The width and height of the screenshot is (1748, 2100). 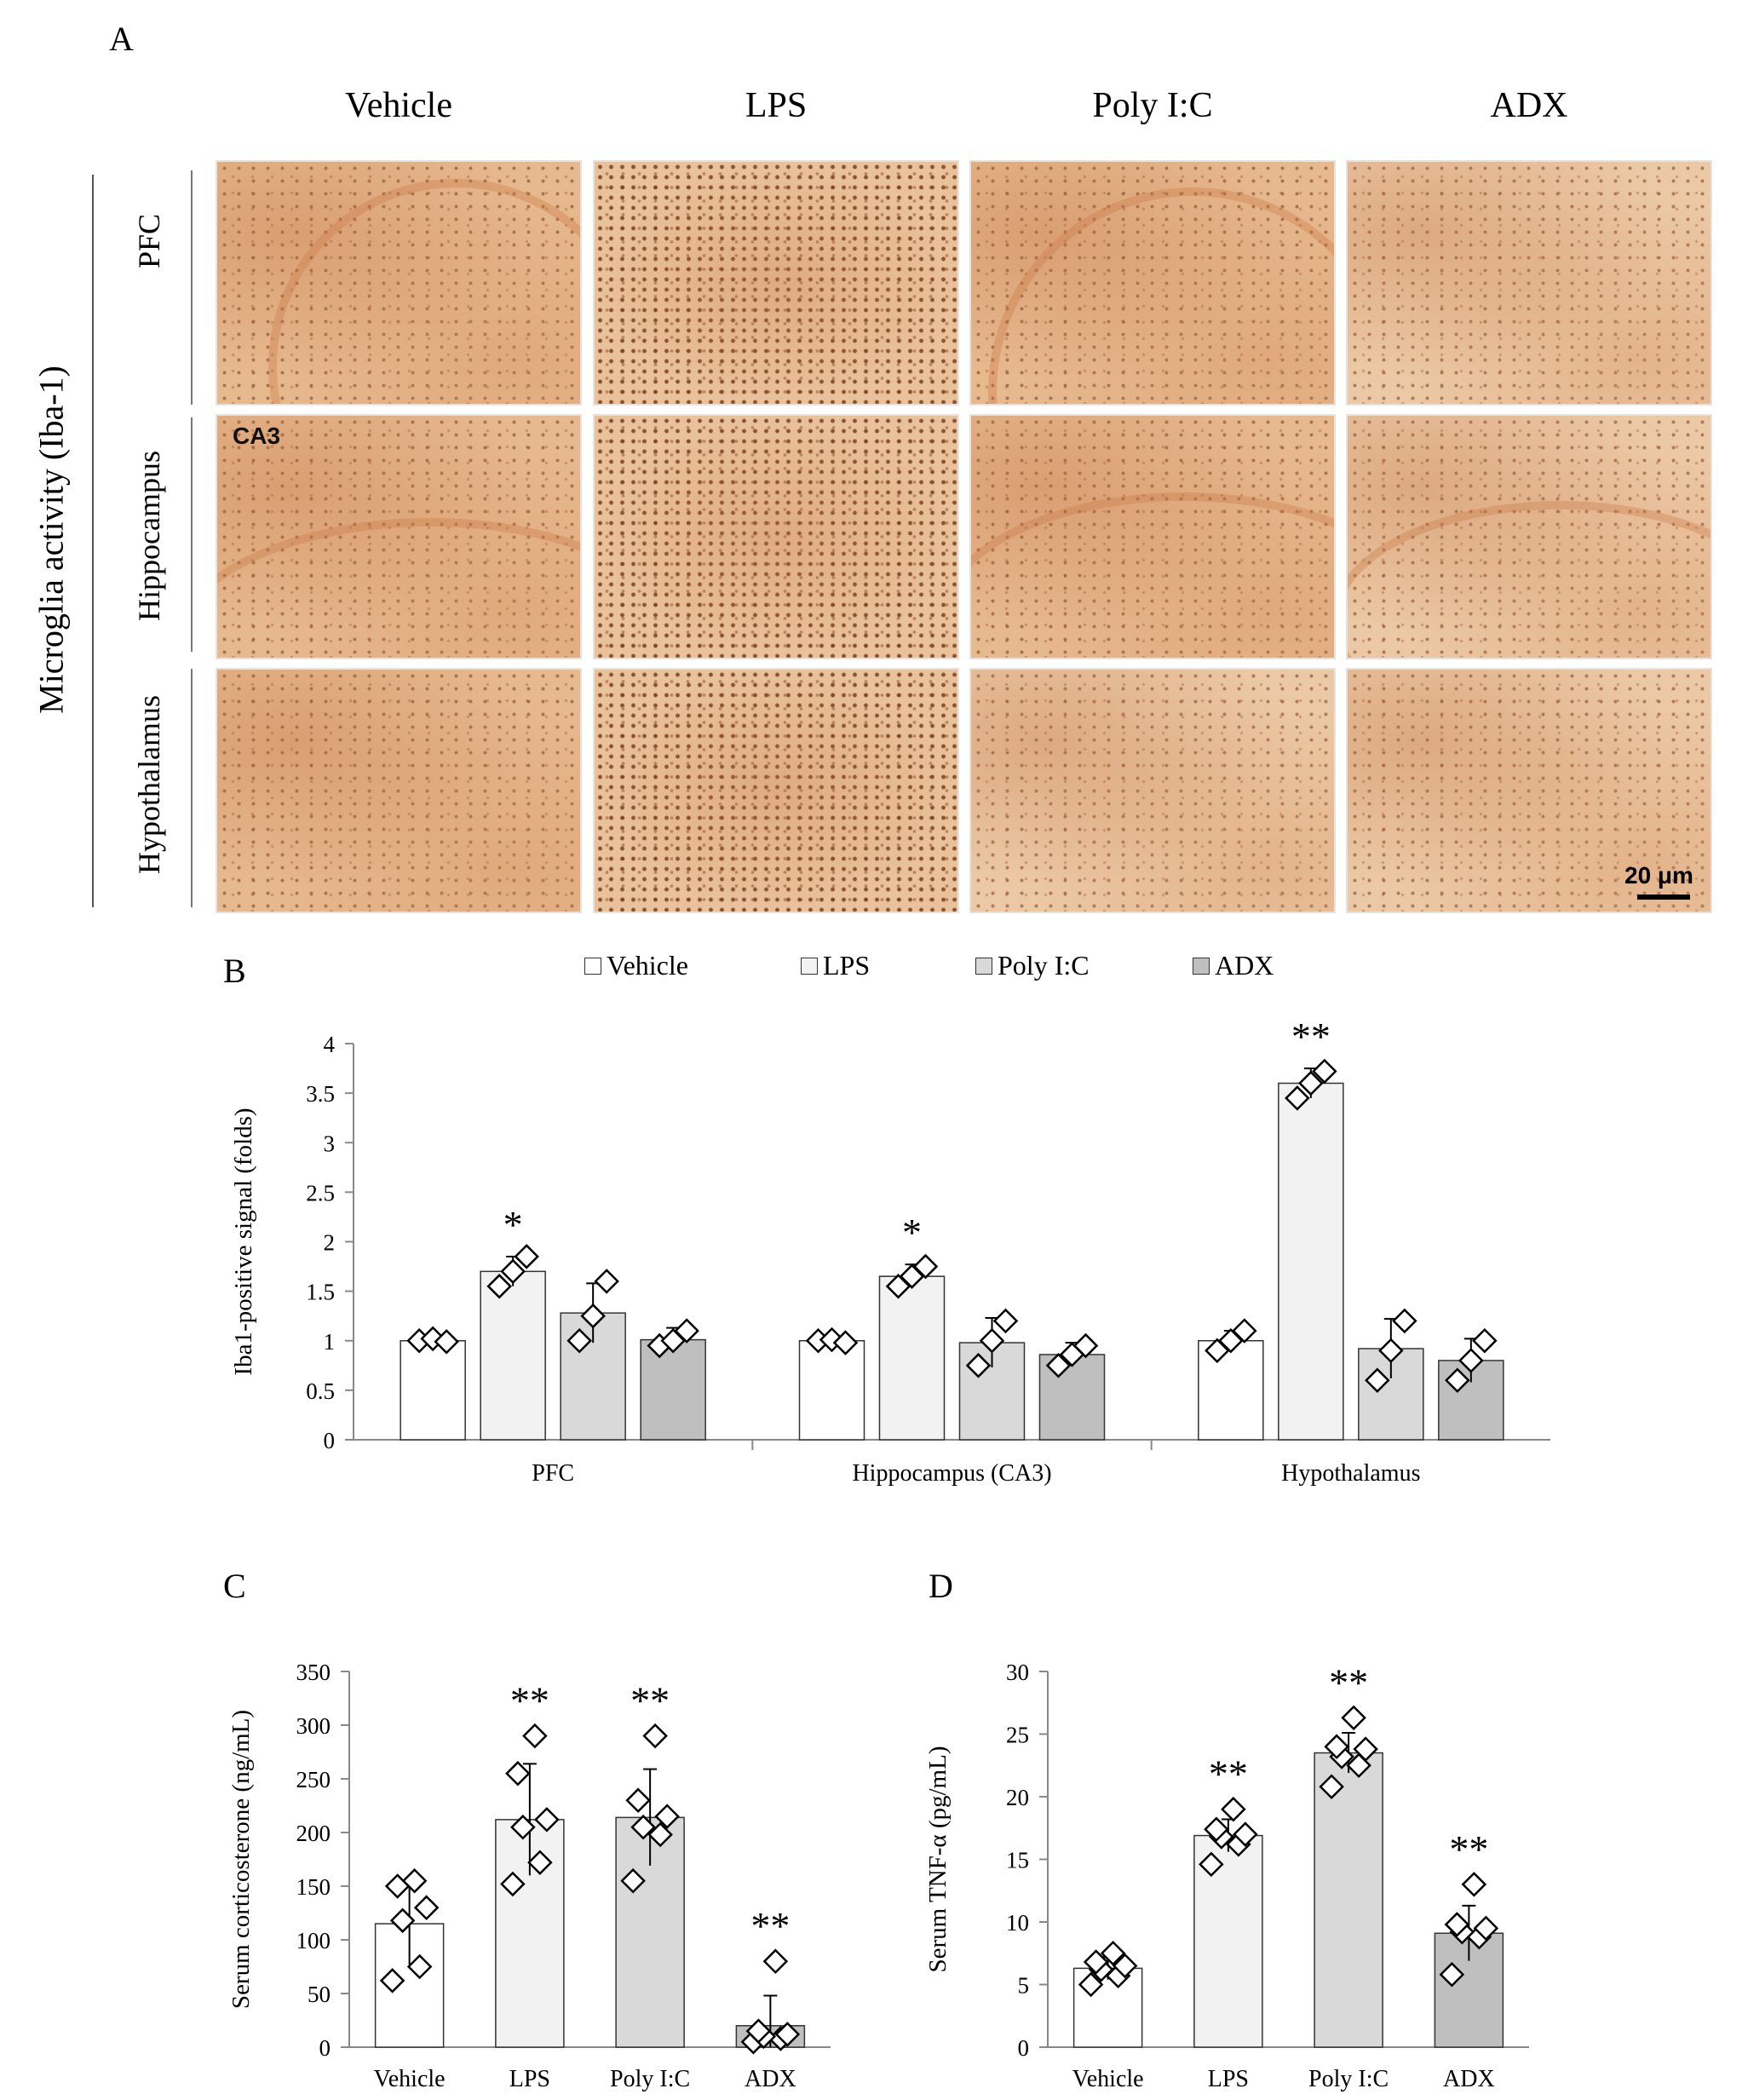 I want to click on chart-C-ytick-label: 100, so click(x=313, y=1941).